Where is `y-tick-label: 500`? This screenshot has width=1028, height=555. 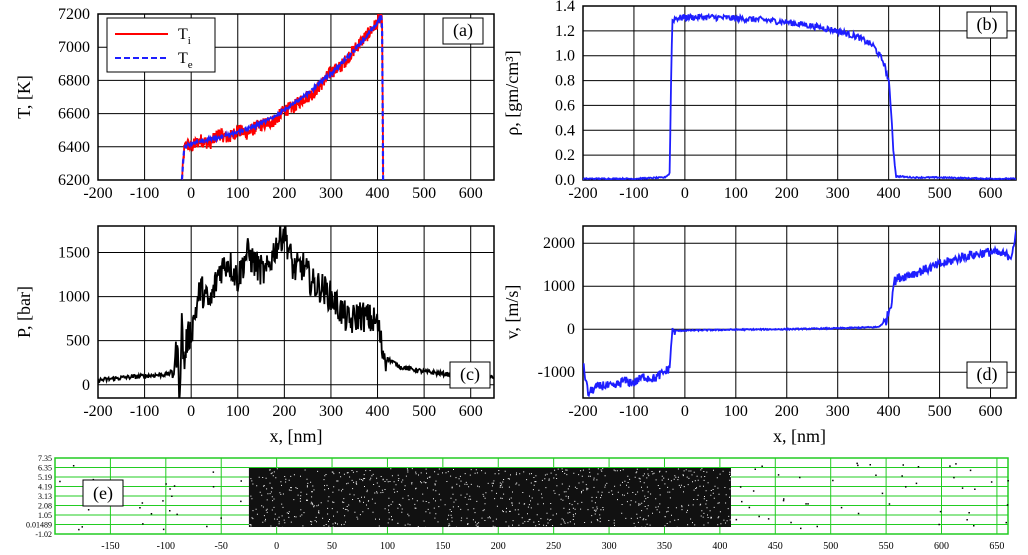
y-tick-label: 500 is located at coordinates (78, 341).